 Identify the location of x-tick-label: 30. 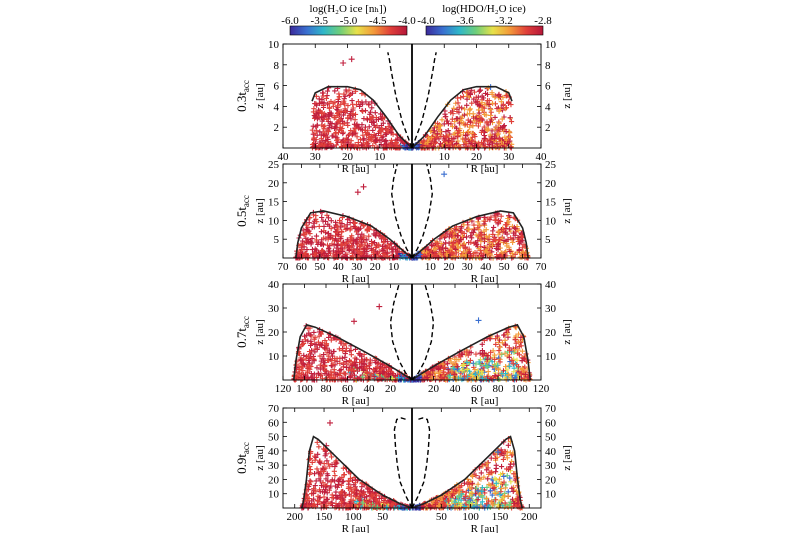
(357, 267).